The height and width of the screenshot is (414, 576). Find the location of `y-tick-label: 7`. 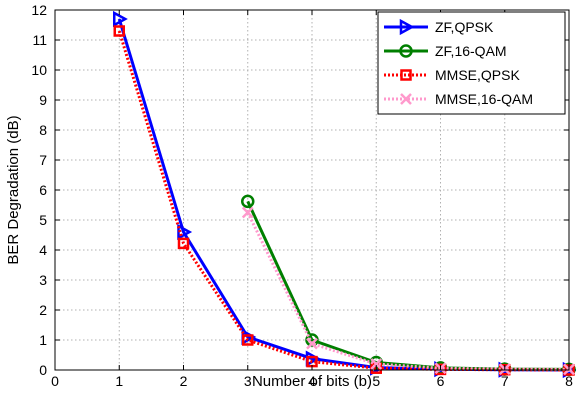

y-tick-label: 7 is located at coordinates (43, 160).